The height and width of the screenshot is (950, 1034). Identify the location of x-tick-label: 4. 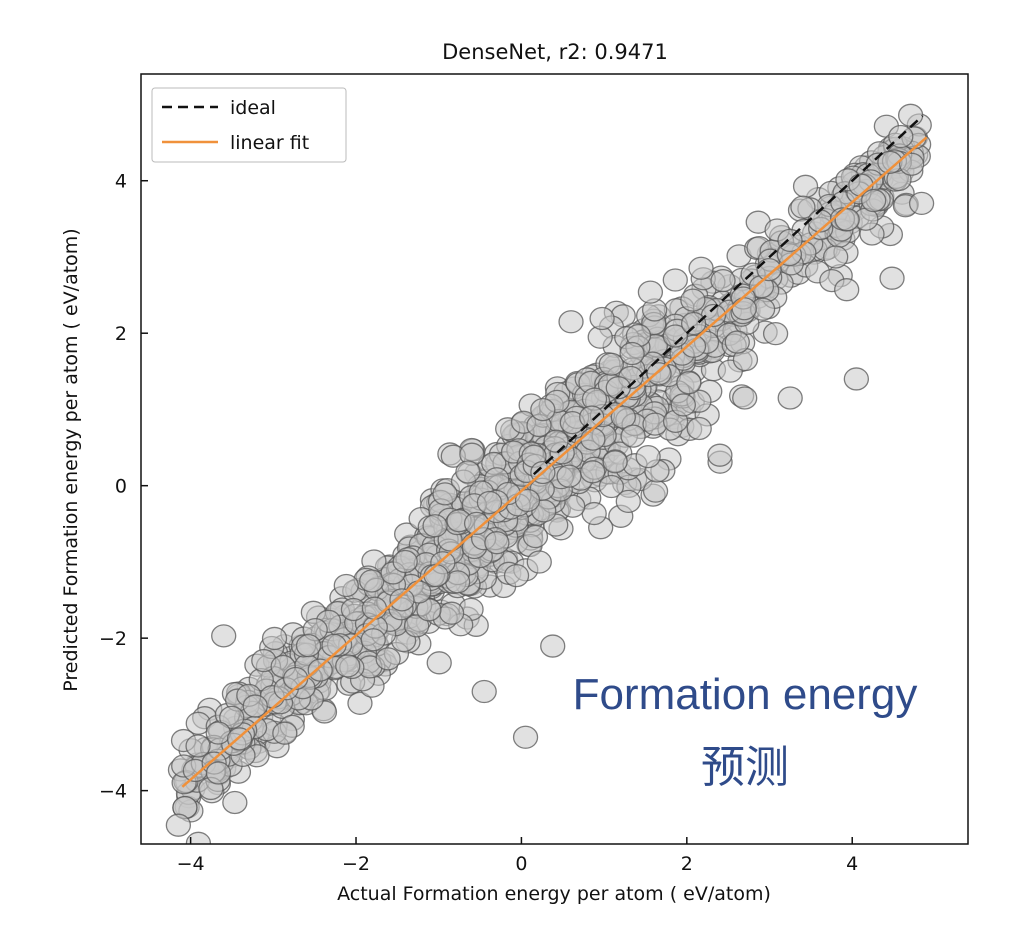
(852, 864).